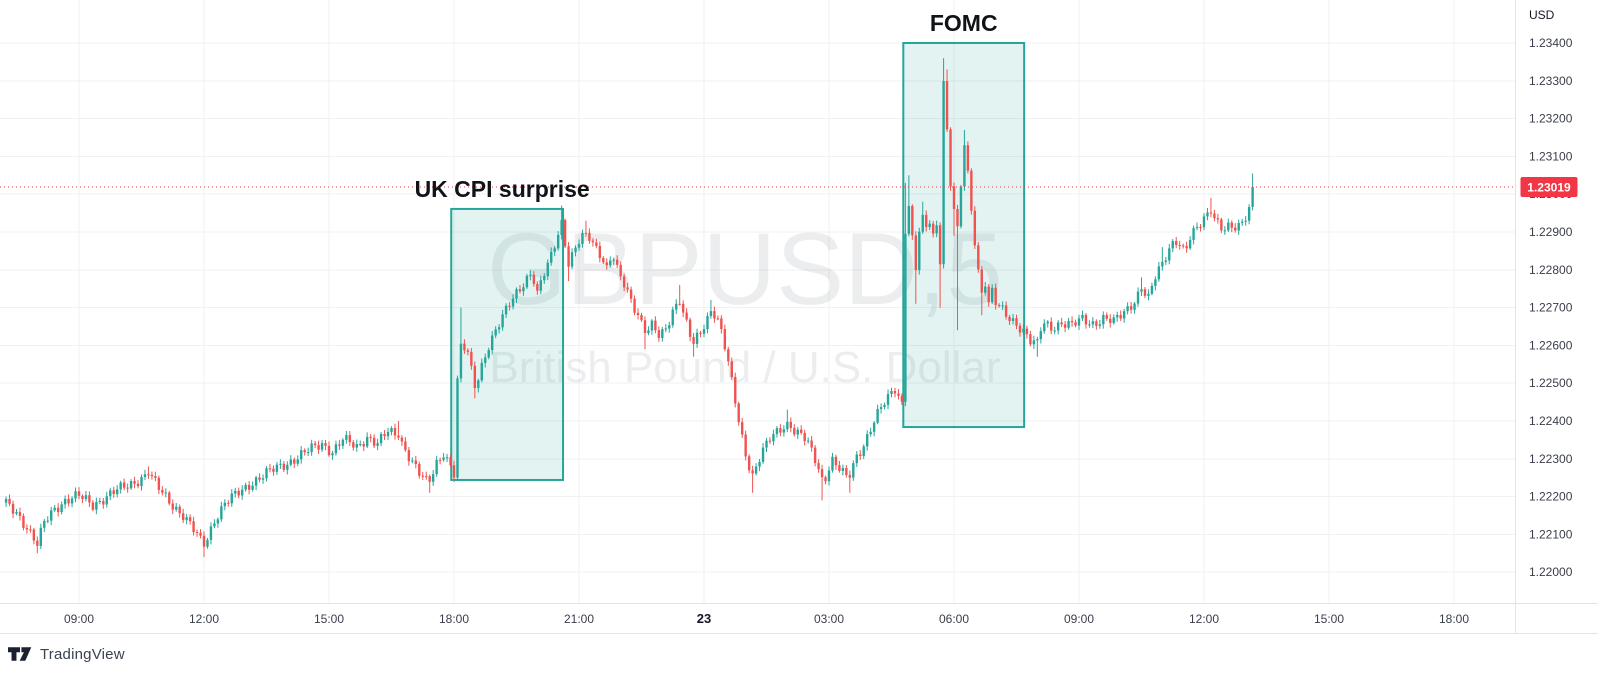 This screenshot has width=1598, height=674. What do you see at coordinates (1551, 534) in the screenshot?
I see `price-tick-label: 1.22100` at bounding box center [1551, 534].